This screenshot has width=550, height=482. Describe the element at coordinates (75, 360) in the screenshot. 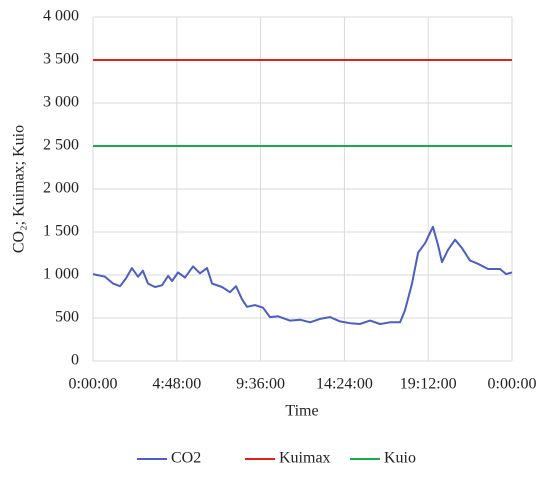

I see `y-tick-label: 0` at that location.